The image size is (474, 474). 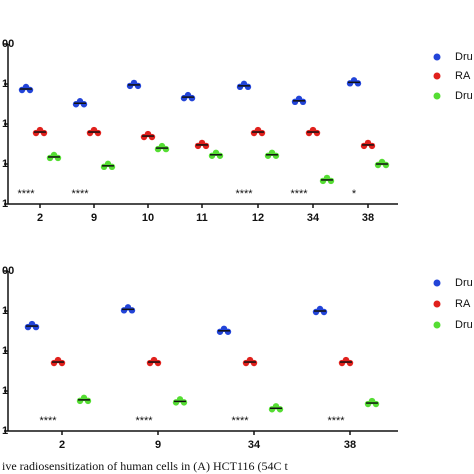 I want to click on significance: *, so click(x=354, y=194).